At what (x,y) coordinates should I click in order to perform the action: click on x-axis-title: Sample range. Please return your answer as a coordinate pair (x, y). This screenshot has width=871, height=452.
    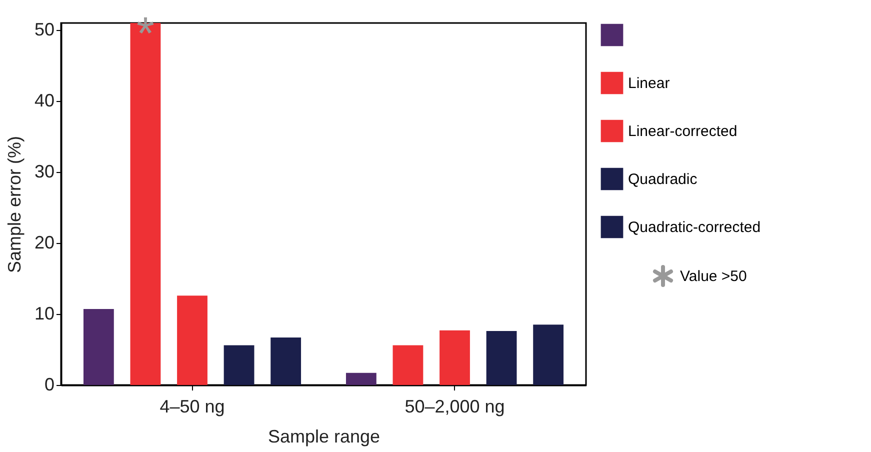
    Looking at the image, I should click on (324, 436).